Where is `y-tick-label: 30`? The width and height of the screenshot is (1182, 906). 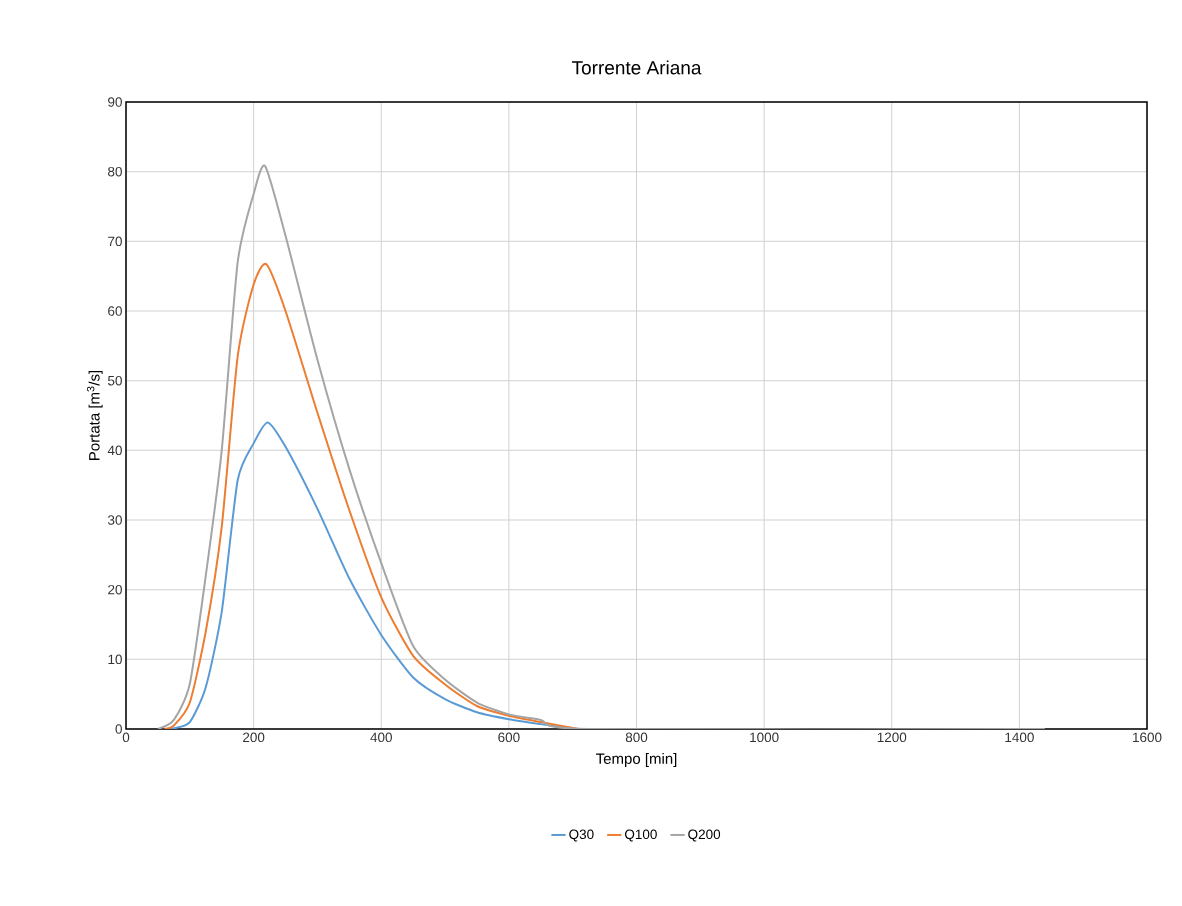
y-tick-label: 30 is located at coordinates (114, 520).